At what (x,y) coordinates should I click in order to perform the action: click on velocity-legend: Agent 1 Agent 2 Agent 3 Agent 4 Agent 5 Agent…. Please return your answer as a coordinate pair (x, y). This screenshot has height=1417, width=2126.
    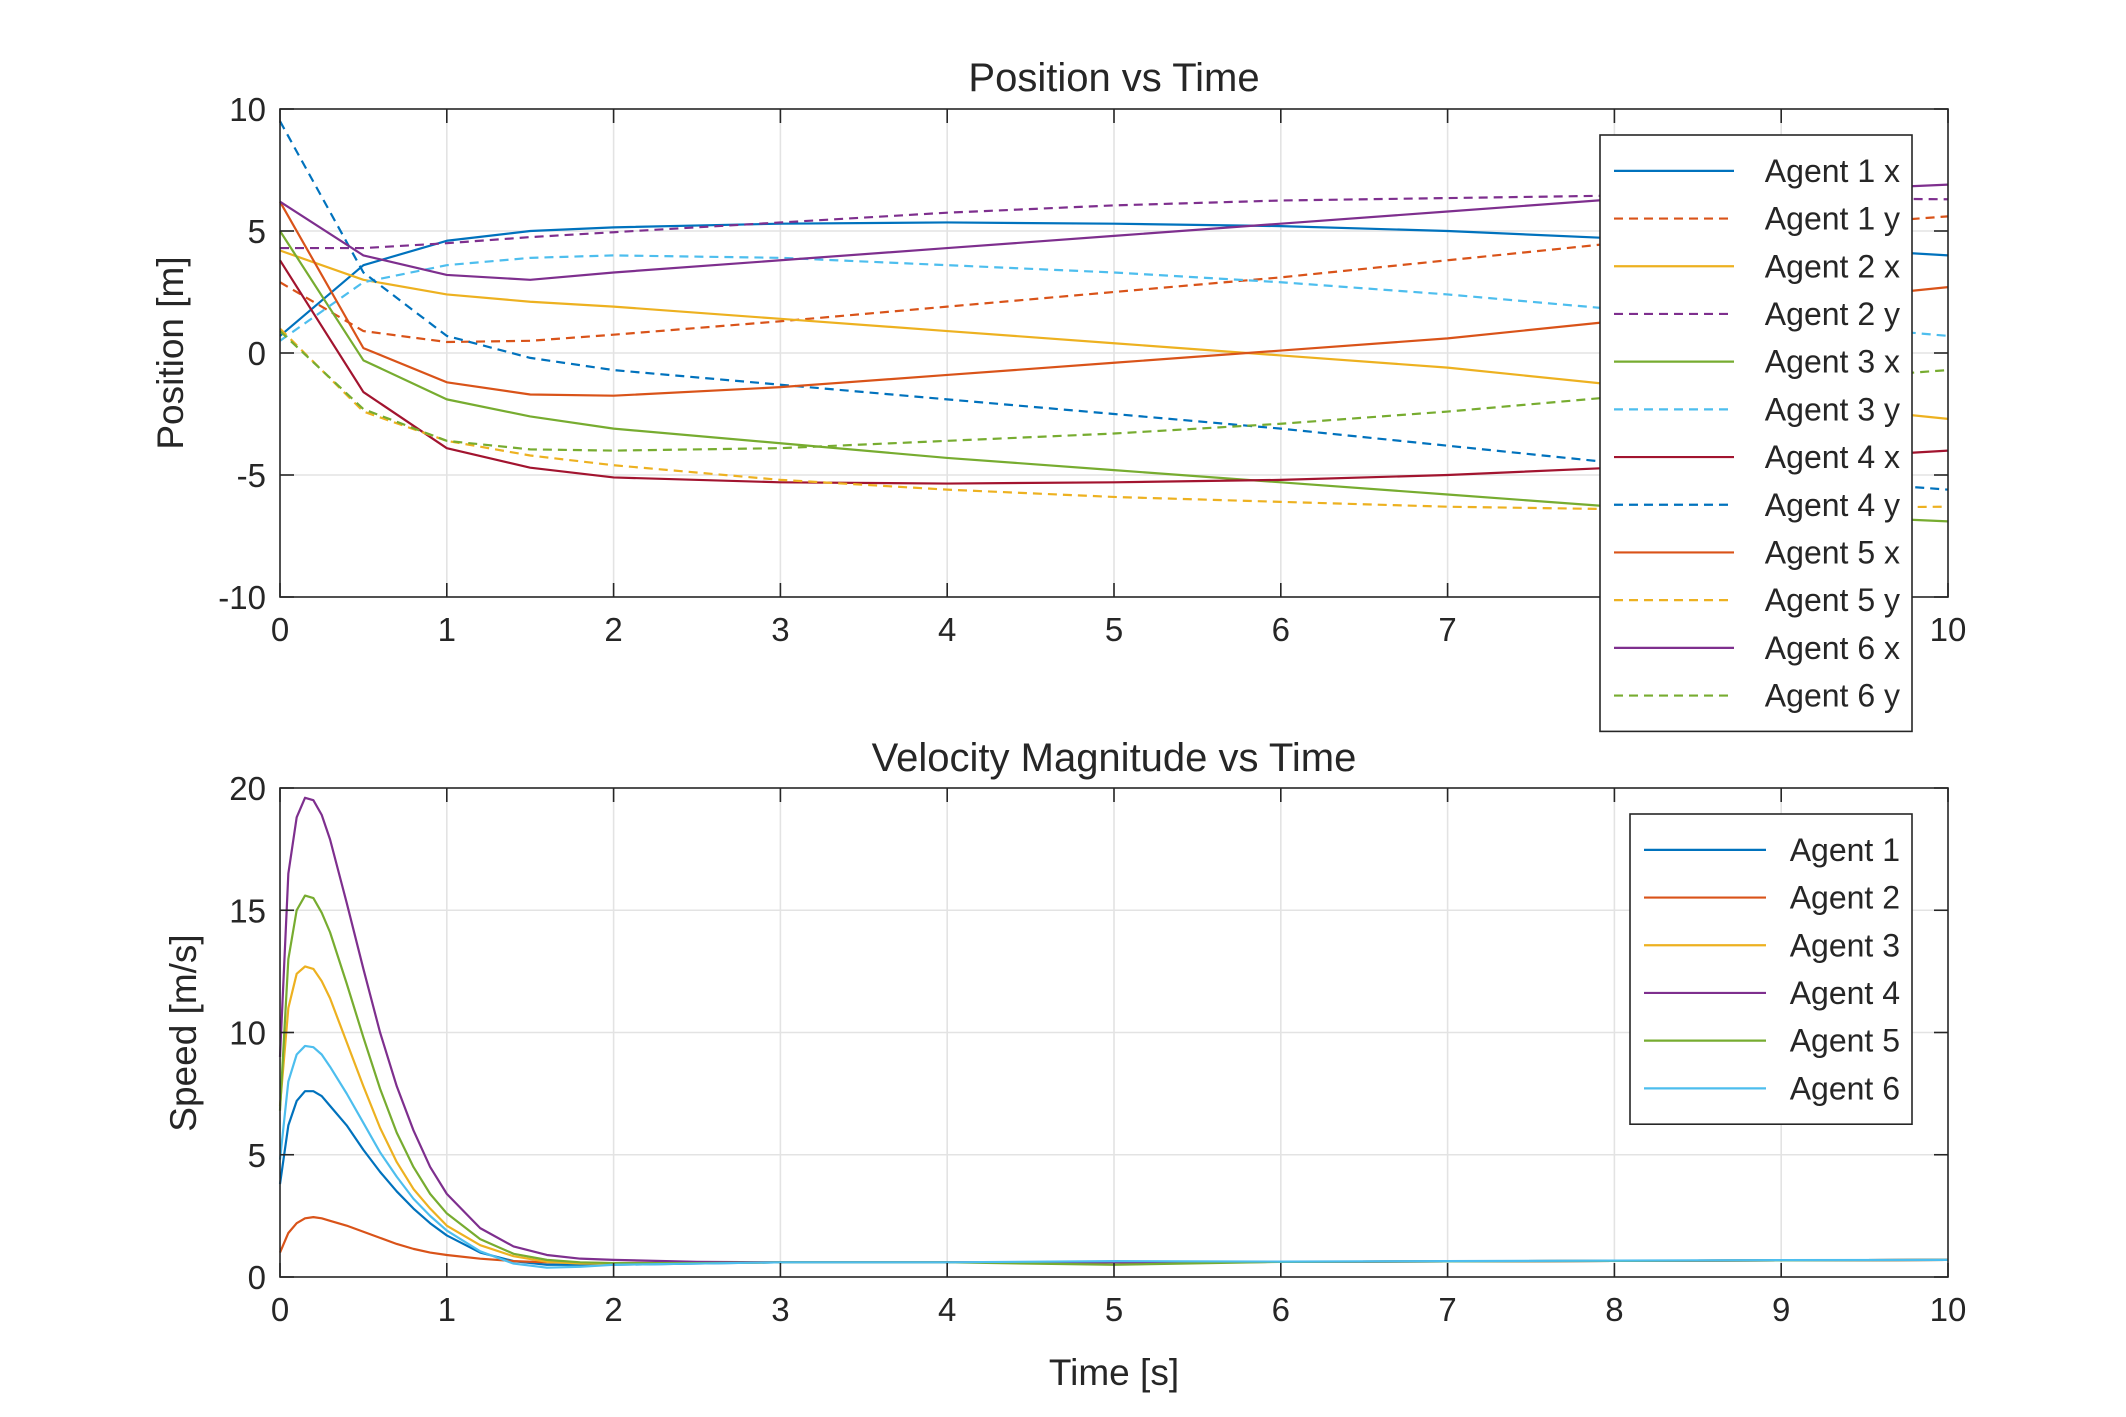
    Looking at the image, I should click on (1771, 969).